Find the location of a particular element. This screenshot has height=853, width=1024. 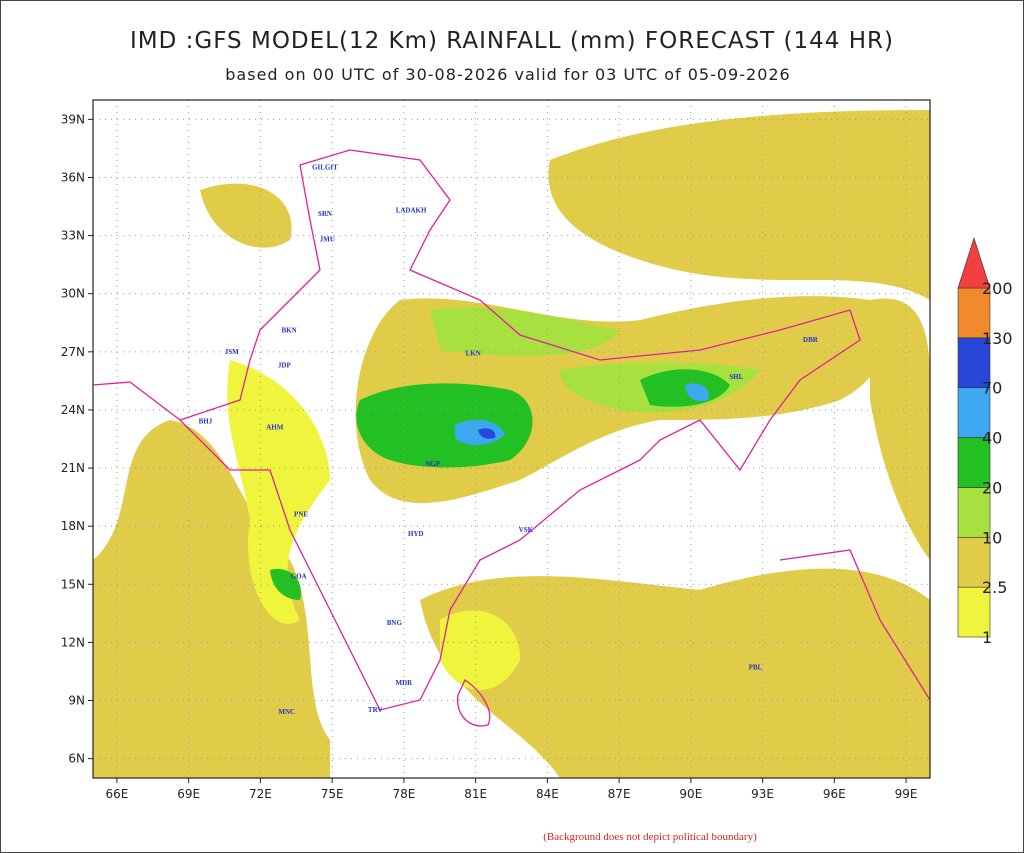

color-legend: 1 2.5 10 20 40 70 130 200 is located at coordinates (985, 442).